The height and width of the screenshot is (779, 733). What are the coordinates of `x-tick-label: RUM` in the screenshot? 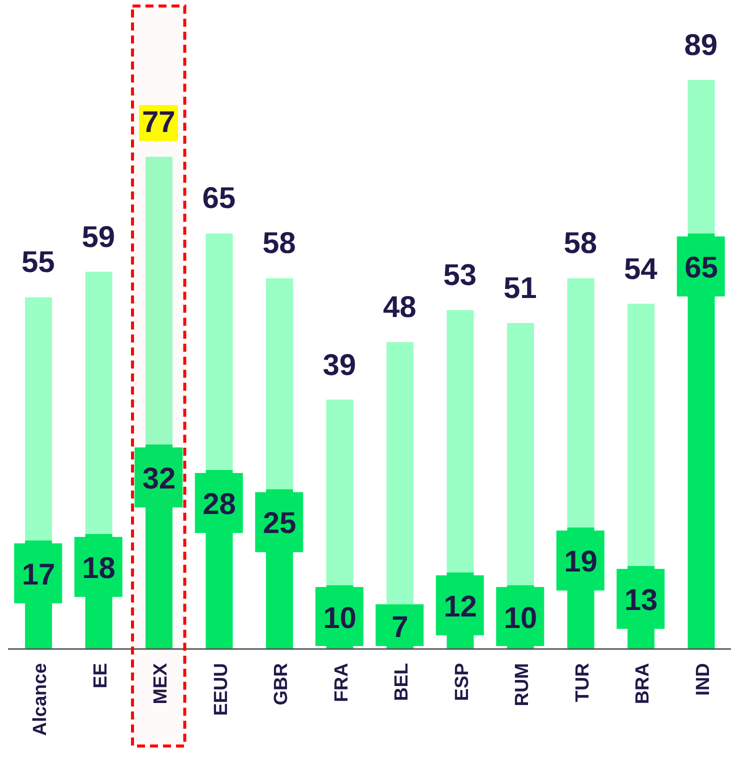 It's located at (523, 684).